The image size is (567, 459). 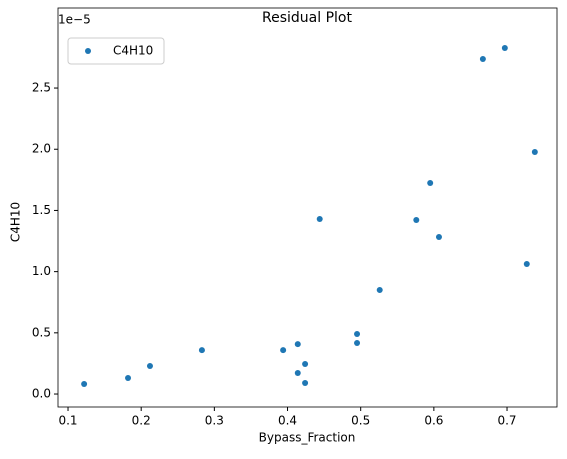 What do you see at coordinates (41, 149) in the screenshot?
I see `y-tick-label: 2.0` at bounding box center [41, 149].